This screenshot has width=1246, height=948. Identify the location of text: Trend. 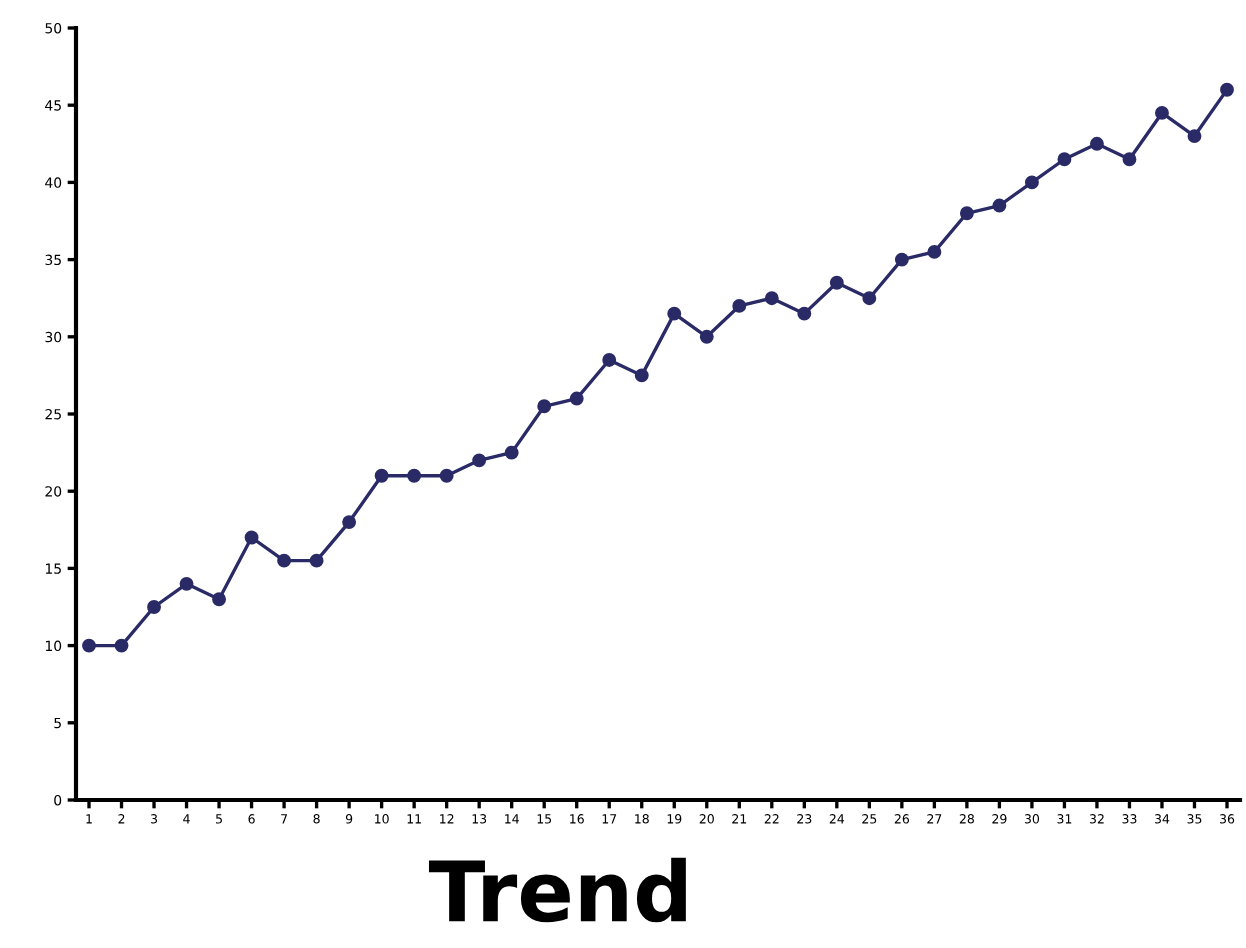
(557, 890).